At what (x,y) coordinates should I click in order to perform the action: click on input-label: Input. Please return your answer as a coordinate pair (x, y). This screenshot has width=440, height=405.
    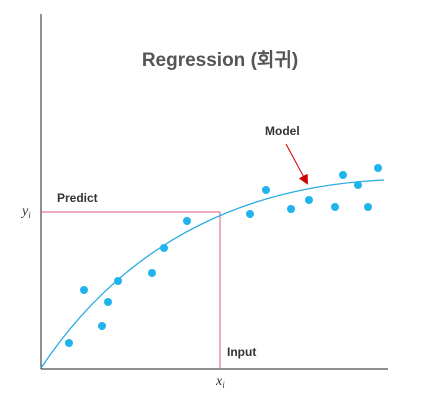
    Looking at the image, I should click on (241, 352).